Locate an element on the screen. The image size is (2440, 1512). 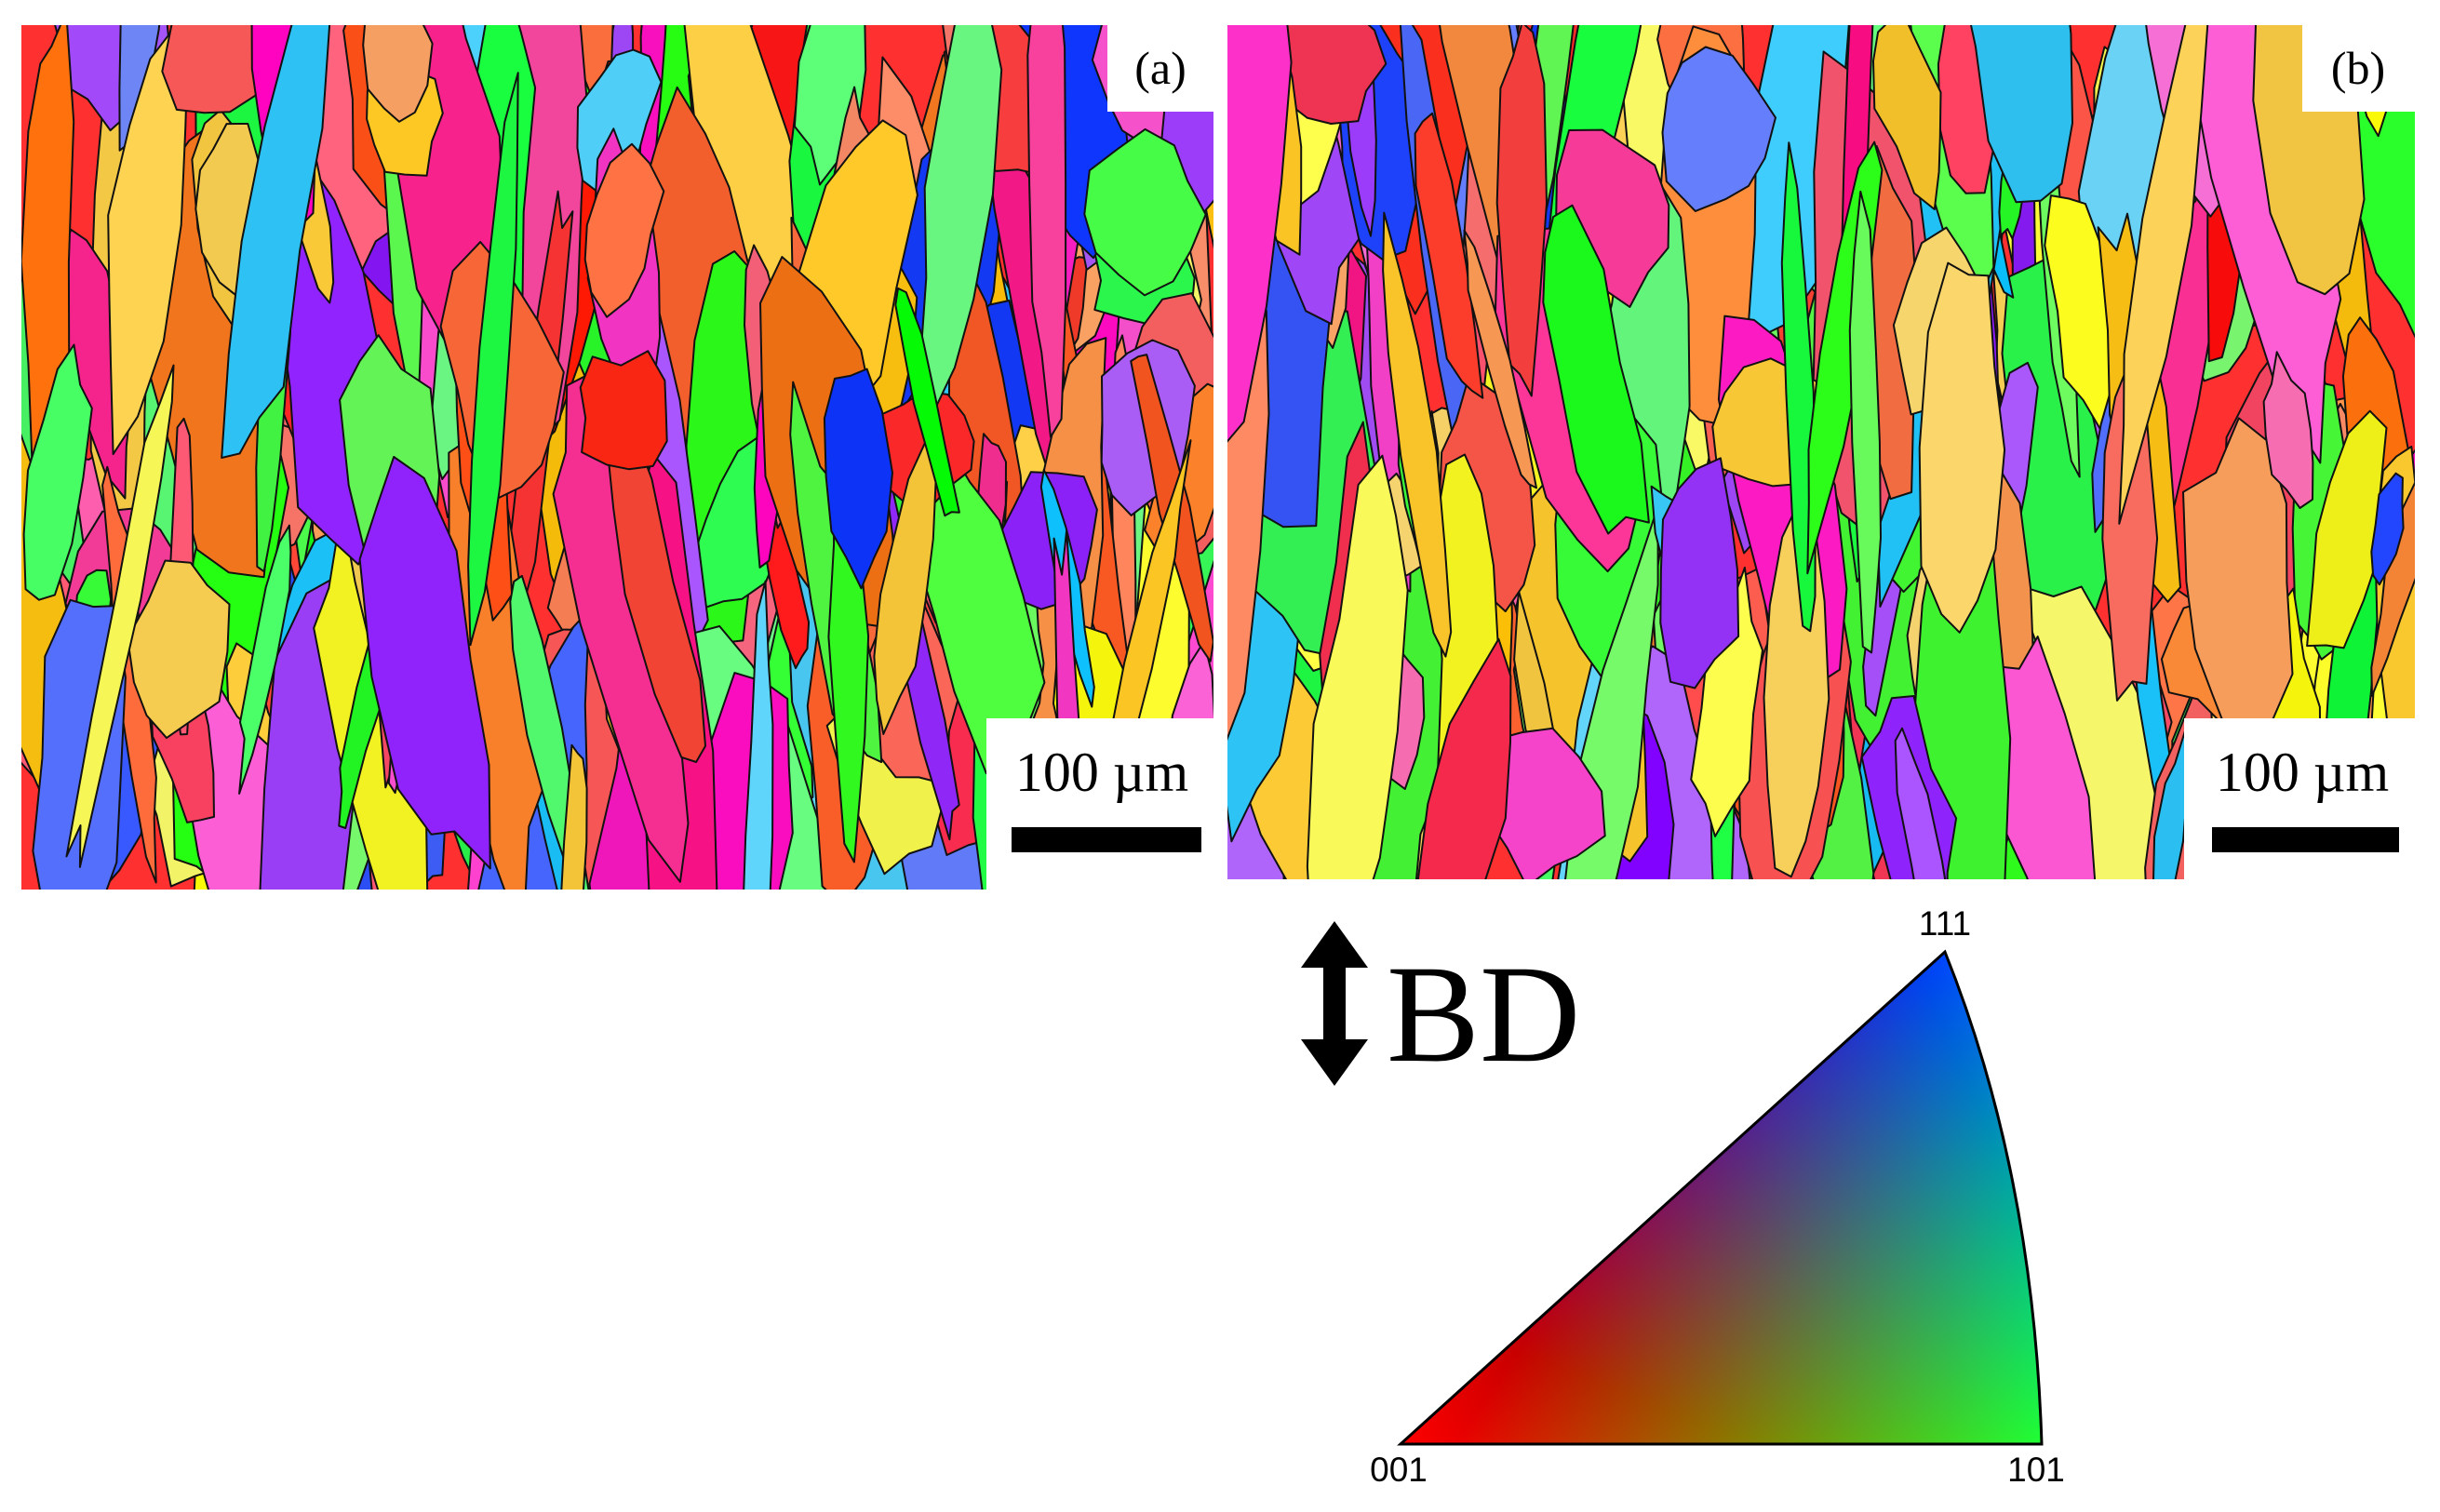
panel-label: (a) is located at coordinates (1160, 68).